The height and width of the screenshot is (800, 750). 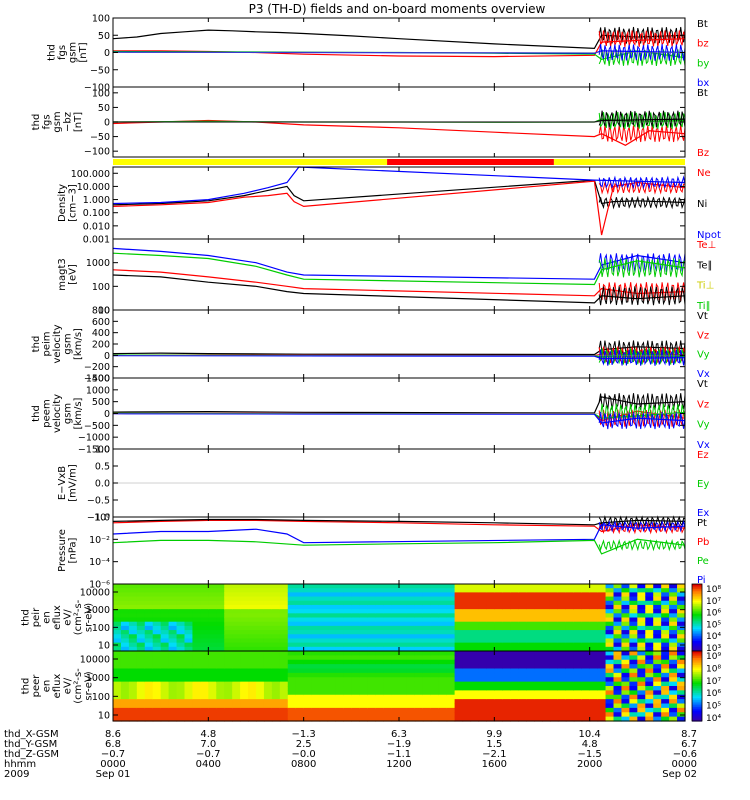 What do you see at coordinates (399, 534) in the screenshot?
I see `series-line-Pi` at bounding box center [399, 534].